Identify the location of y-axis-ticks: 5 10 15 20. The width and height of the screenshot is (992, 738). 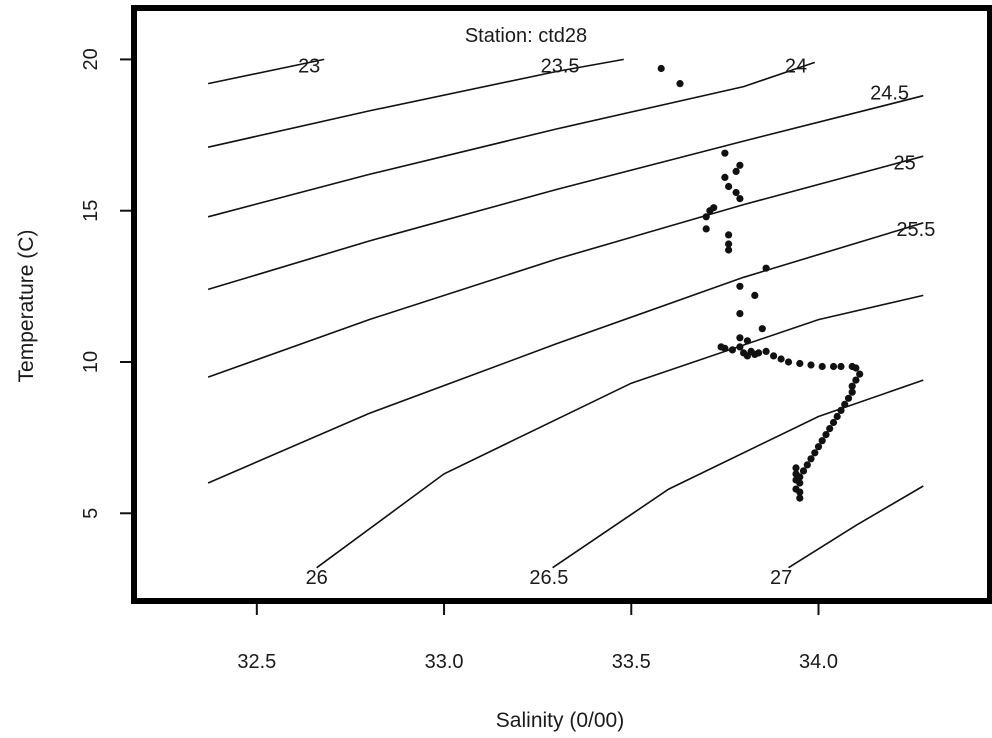
(107, 283).